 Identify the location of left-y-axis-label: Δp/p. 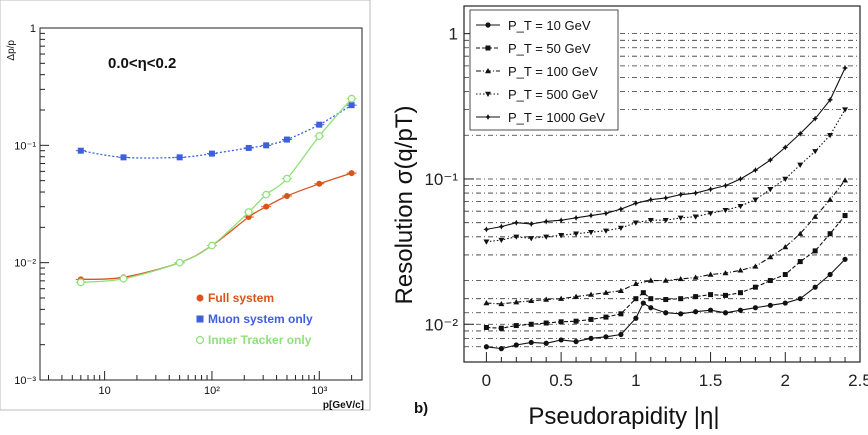
(11, 50).